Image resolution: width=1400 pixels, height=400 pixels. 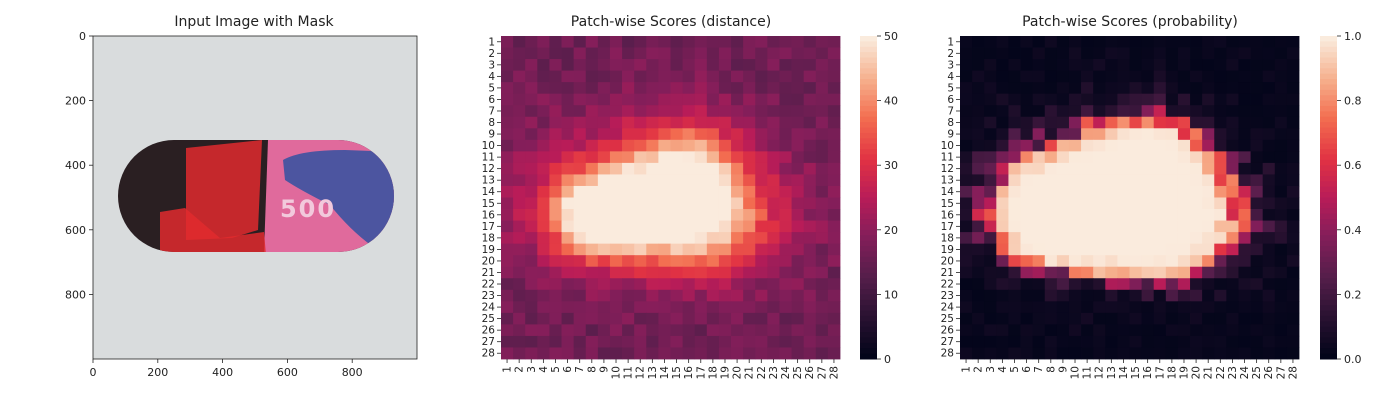 I want to click on y-tick-label: 15, so click(x=947, y=204).